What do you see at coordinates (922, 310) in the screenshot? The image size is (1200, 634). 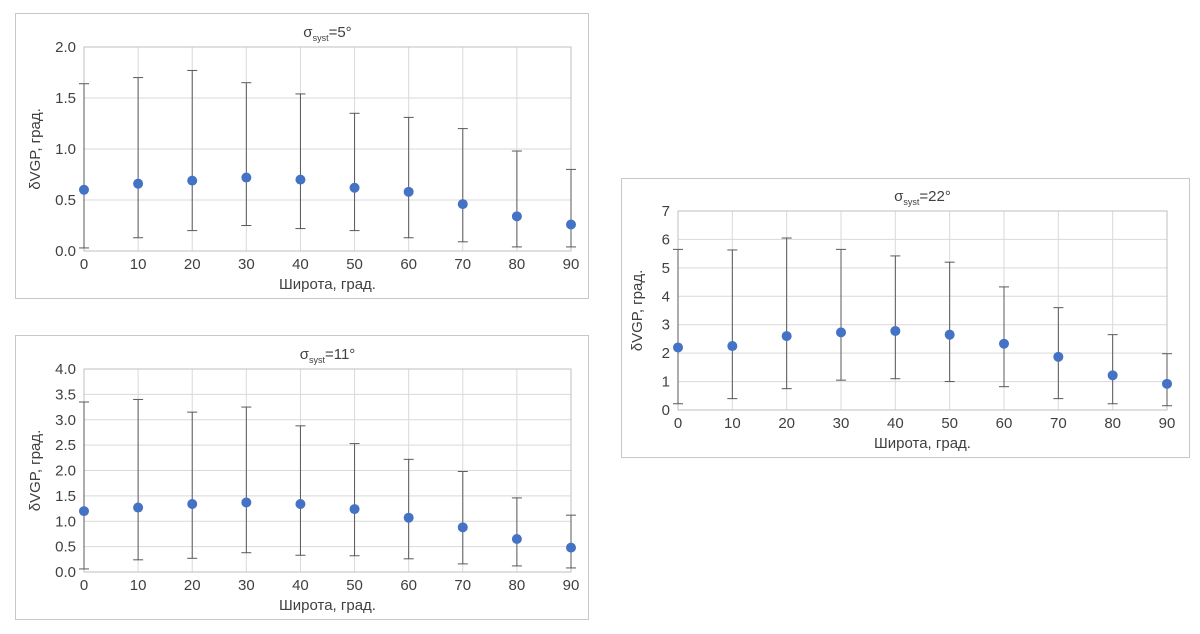 I see `plot-area` at bounding box center [922, 310].